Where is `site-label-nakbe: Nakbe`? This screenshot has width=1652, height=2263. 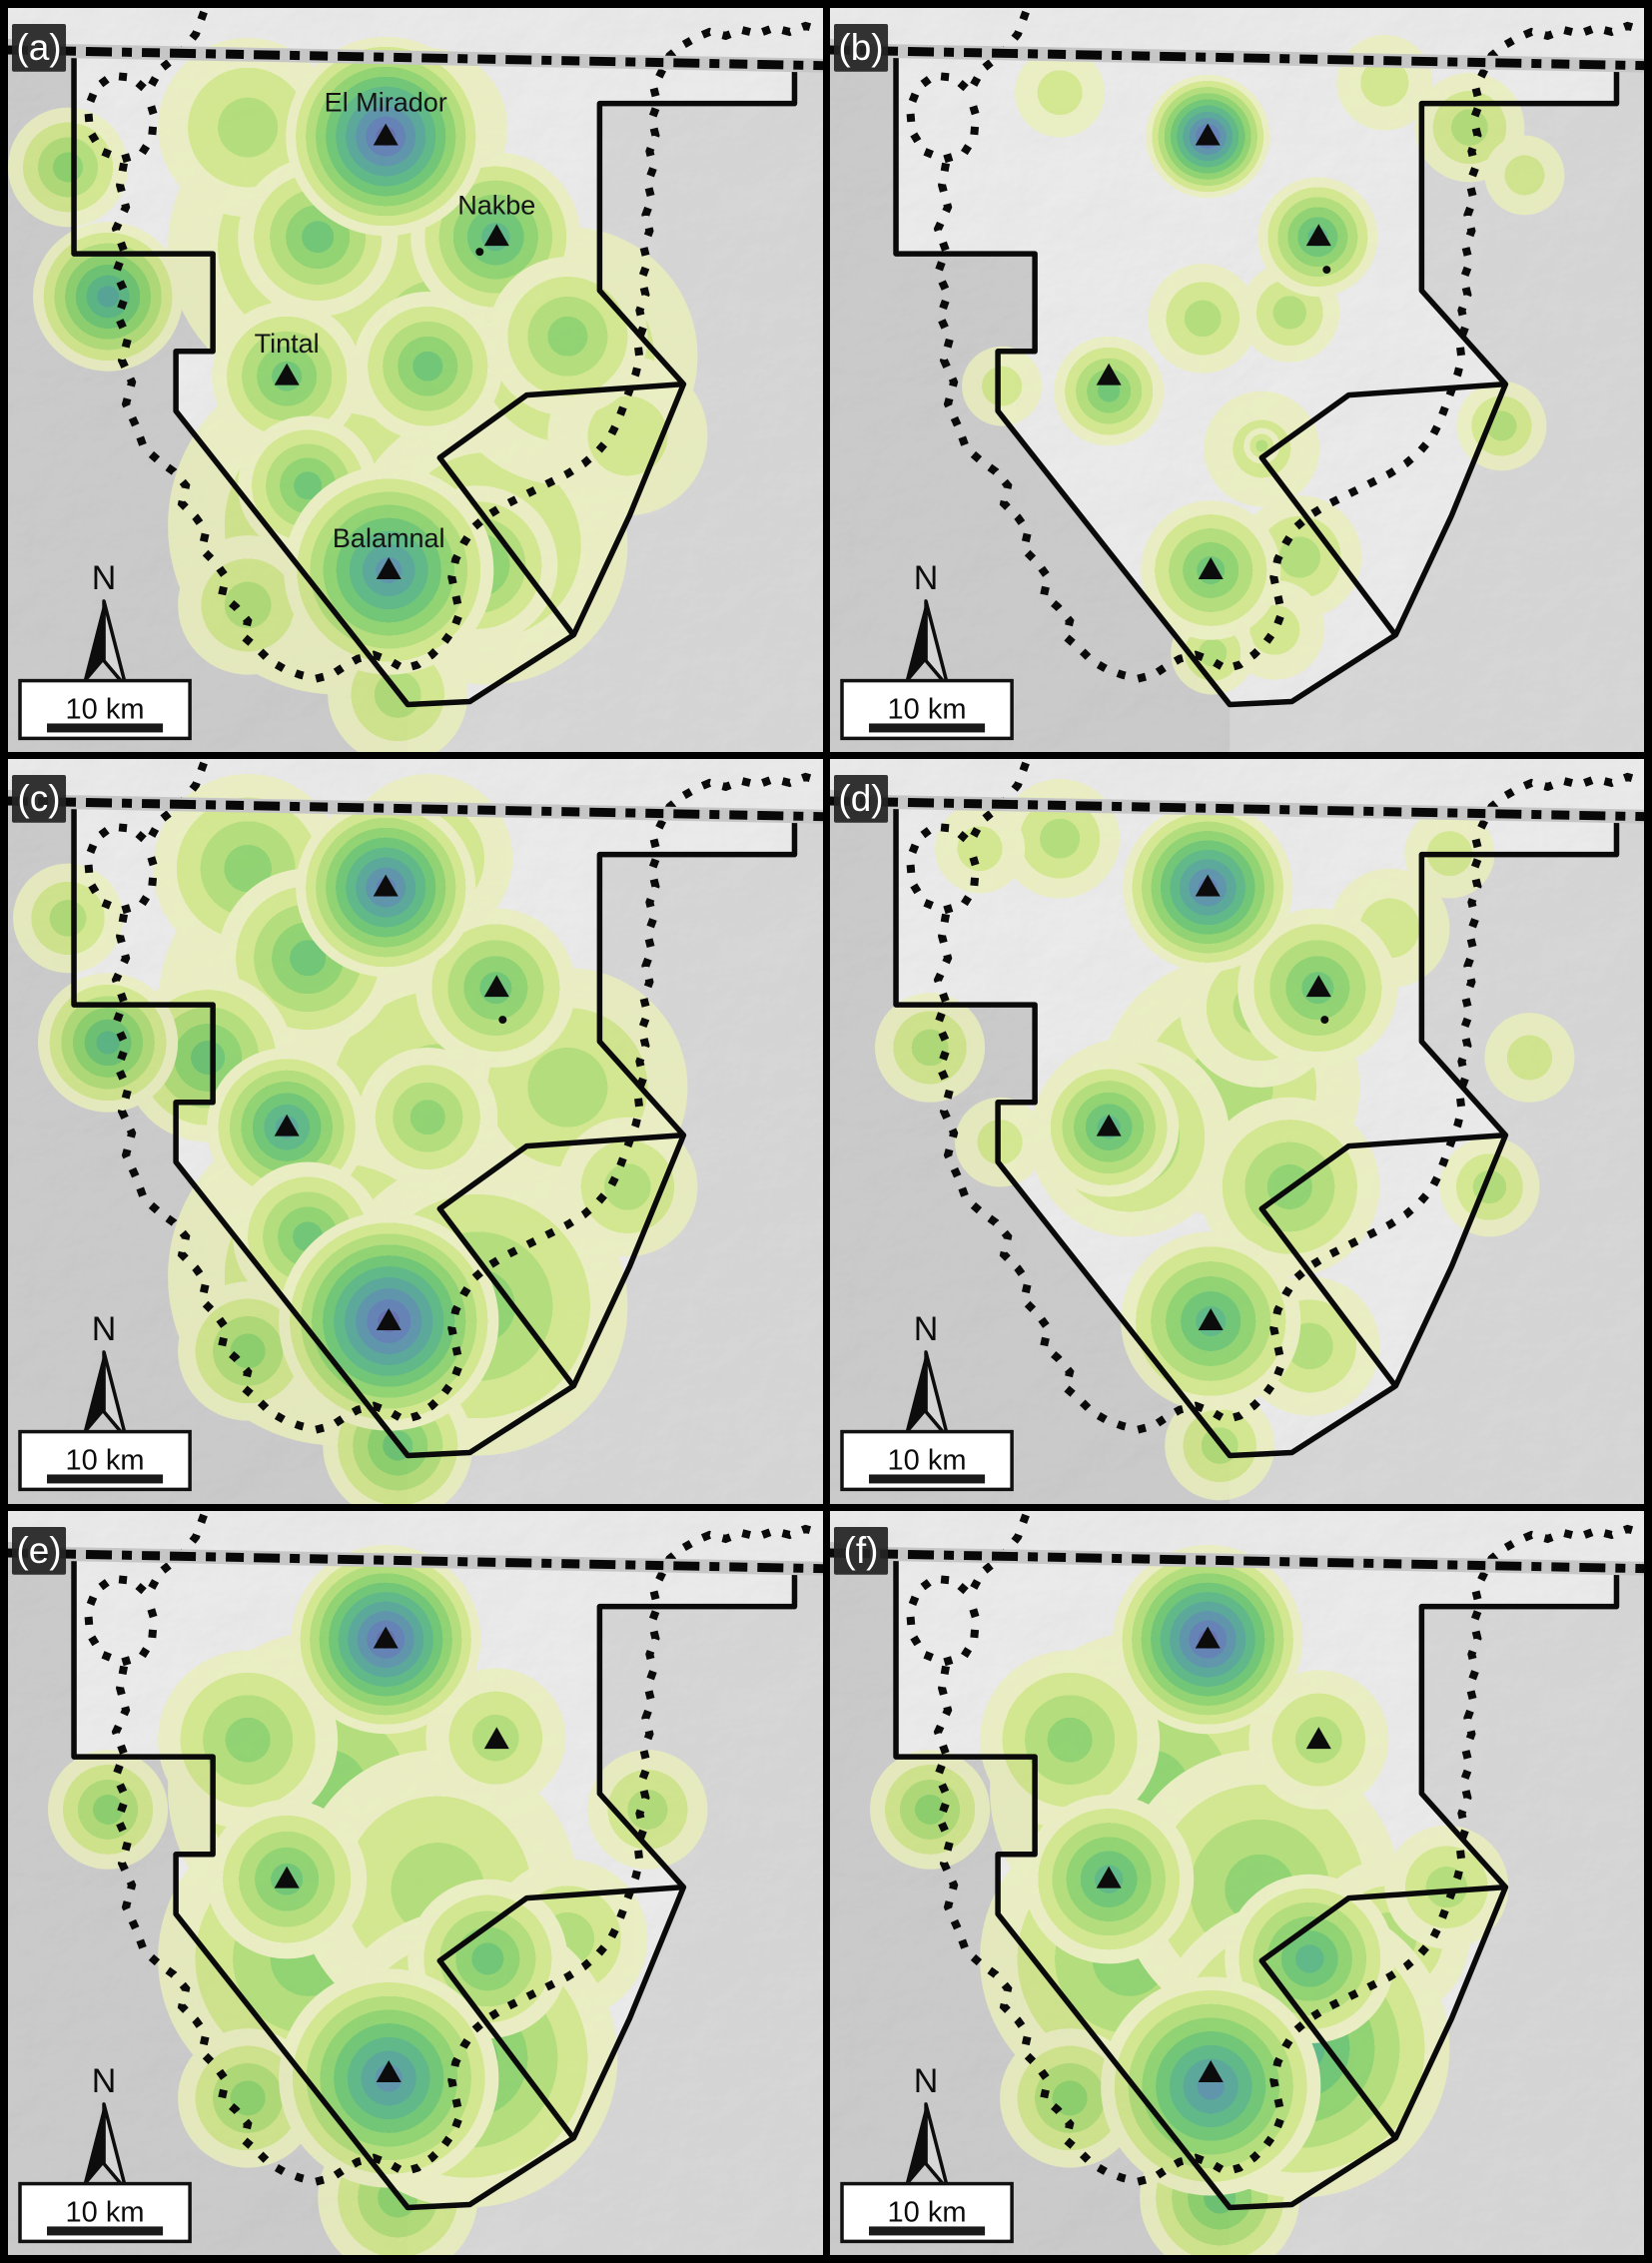 site-label-nakbe: Nakbe is located at coordinates (496, 205).